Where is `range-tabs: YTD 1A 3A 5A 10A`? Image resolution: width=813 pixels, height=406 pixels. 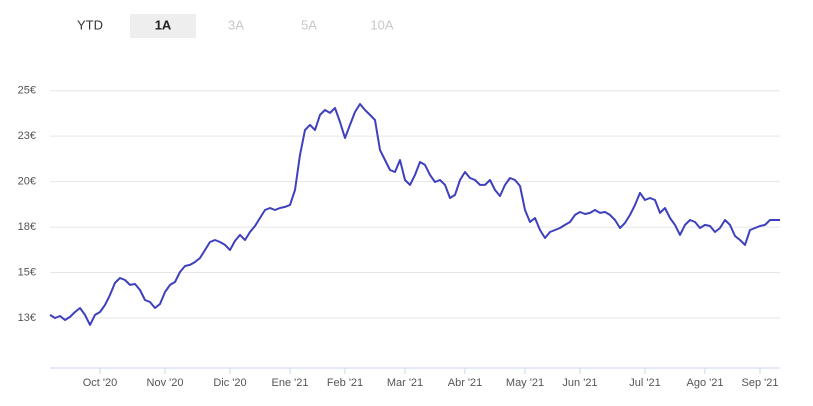
range-tabs: YTD 1A 3A 5A 10A is located at coordinates (235, 26).